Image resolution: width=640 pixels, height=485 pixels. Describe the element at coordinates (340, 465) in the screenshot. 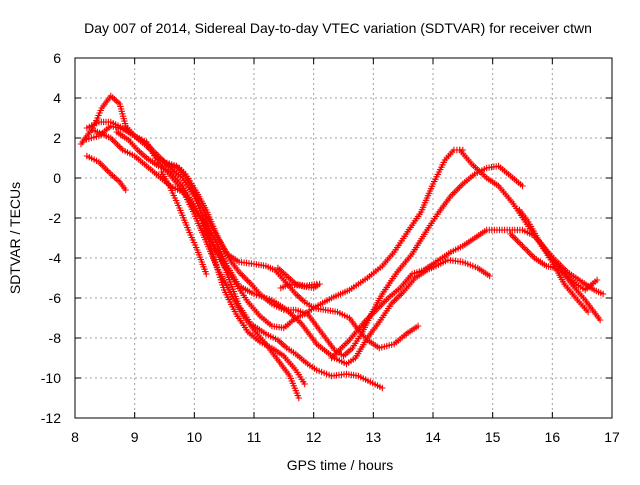

I see `x-axis-label: GPS time / hours` at that location.